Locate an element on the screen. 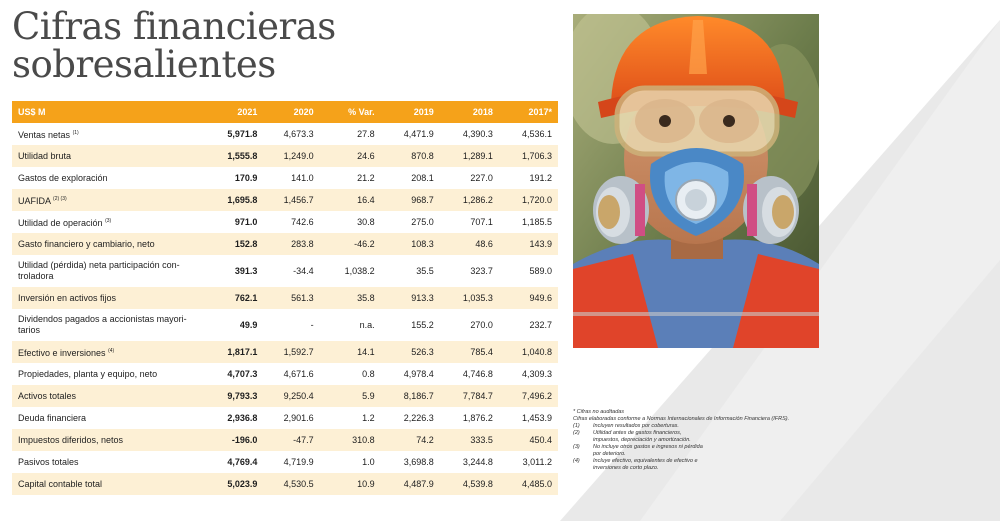 The width and height of the screenshot is (1000, 521). table-cell: 7,784.7 is located at coordinates (469, 396).